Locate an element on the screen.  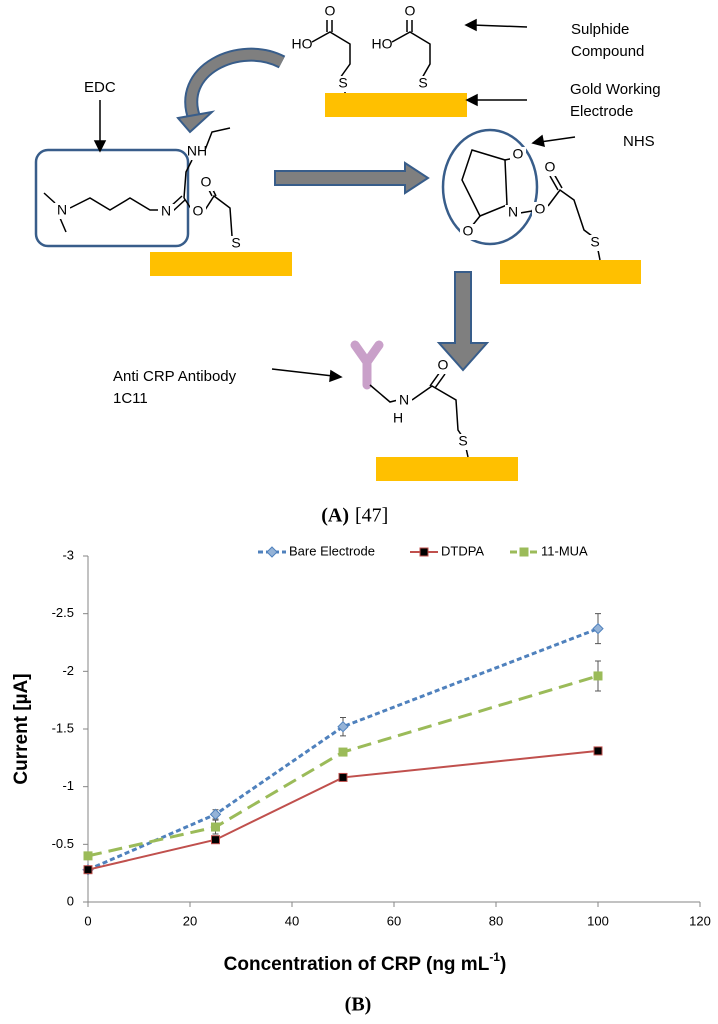
y-tick-label: -2.5 is located at coordinates (63, 612).